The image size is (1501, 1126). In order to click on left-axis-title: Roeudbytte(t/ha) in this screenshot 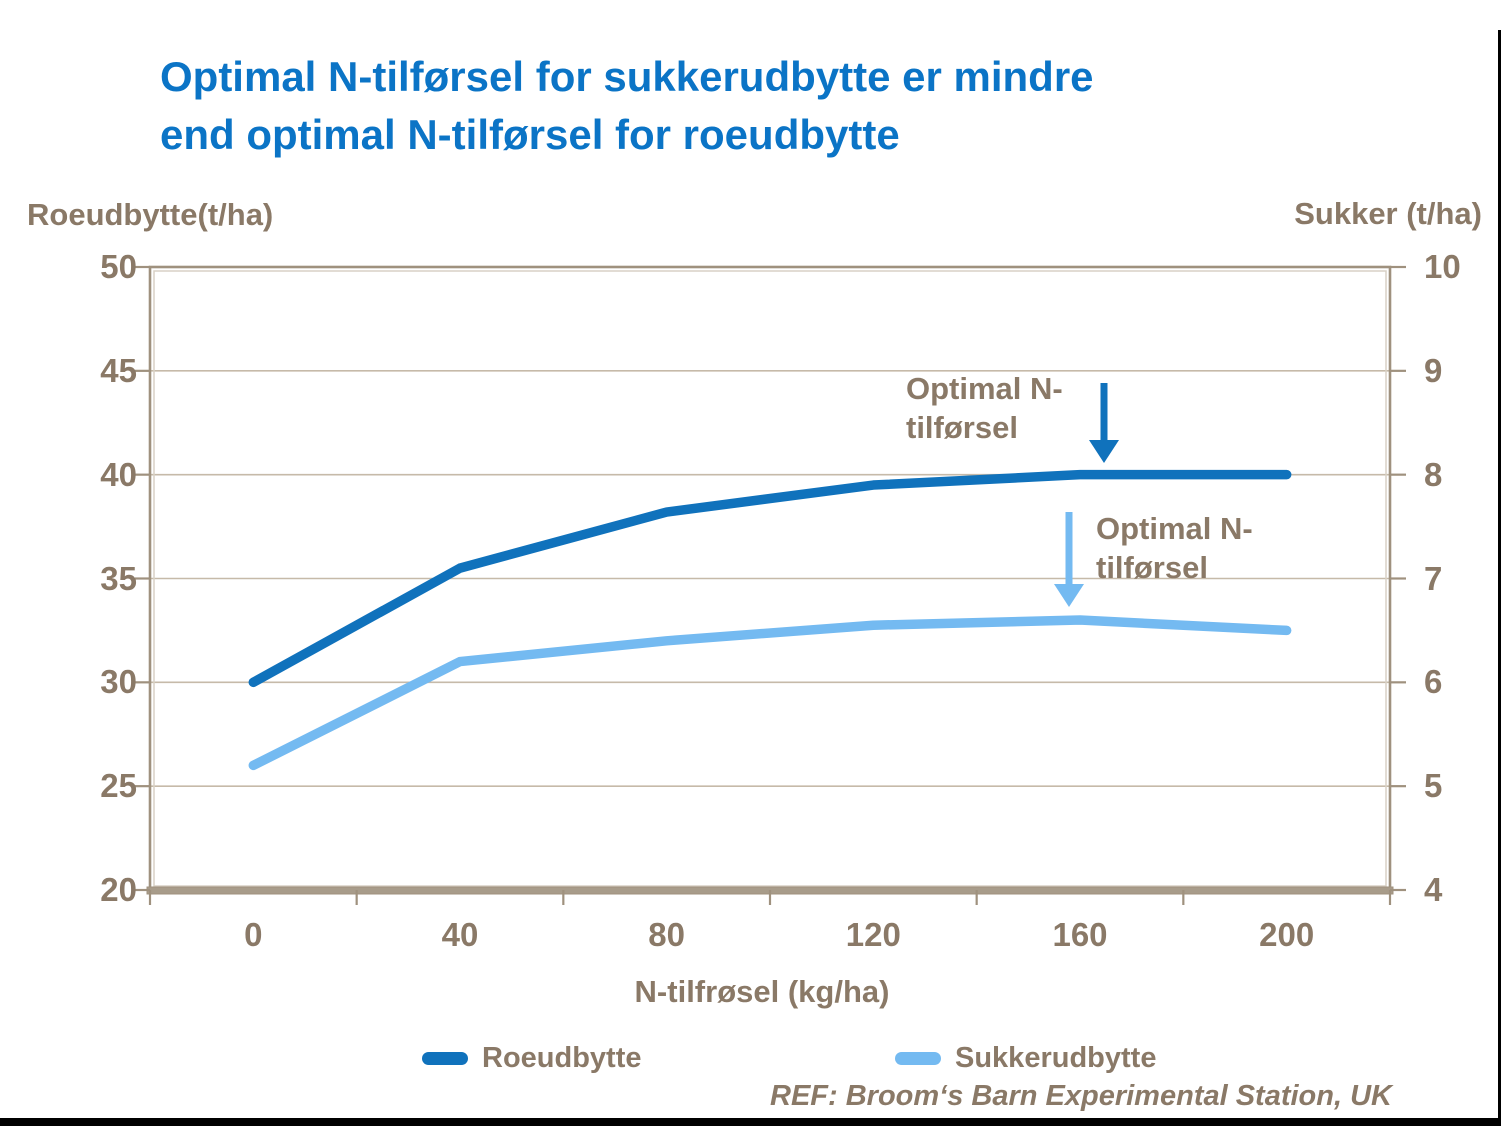, I will do `click(150, 214)`.